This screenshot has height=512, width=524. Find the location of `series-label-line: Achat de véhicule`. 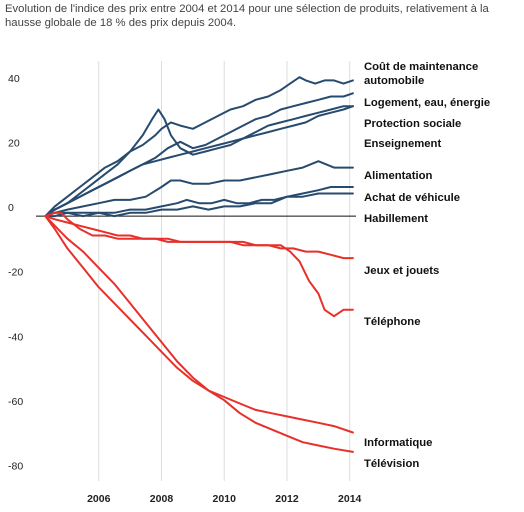

series-label-line: Achat de véhicule is located at coordinates (412, 198).